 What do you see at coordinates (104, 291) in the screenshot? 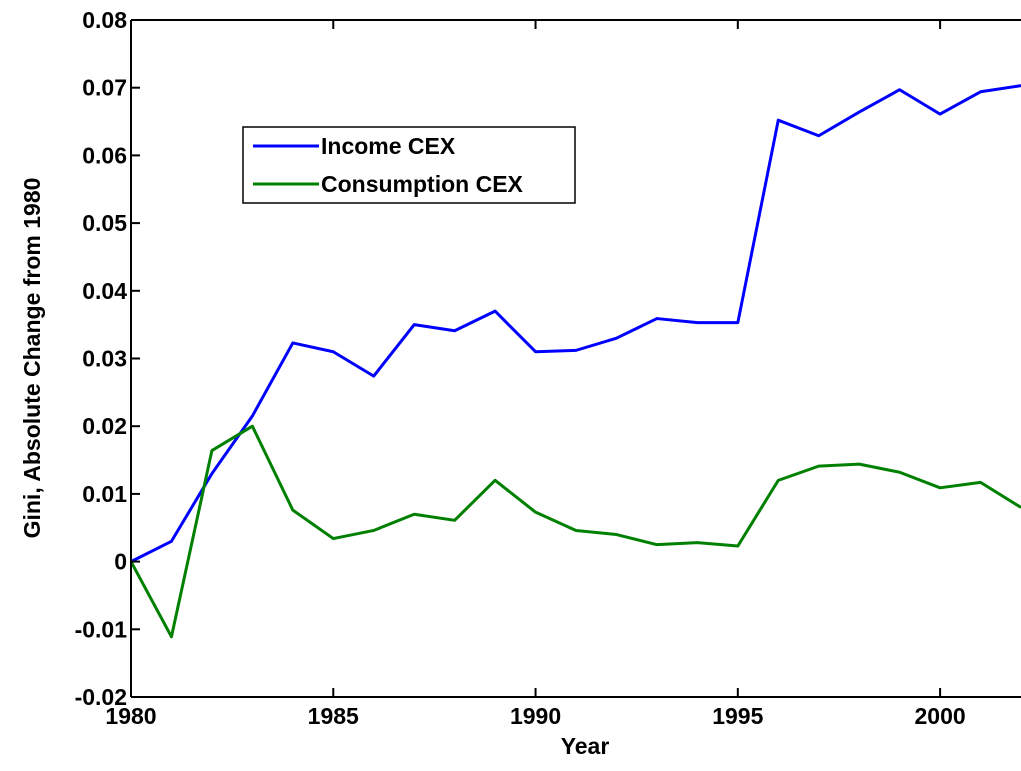
I see `y-tick-label: 0.04` at bounding box center [104, 291].